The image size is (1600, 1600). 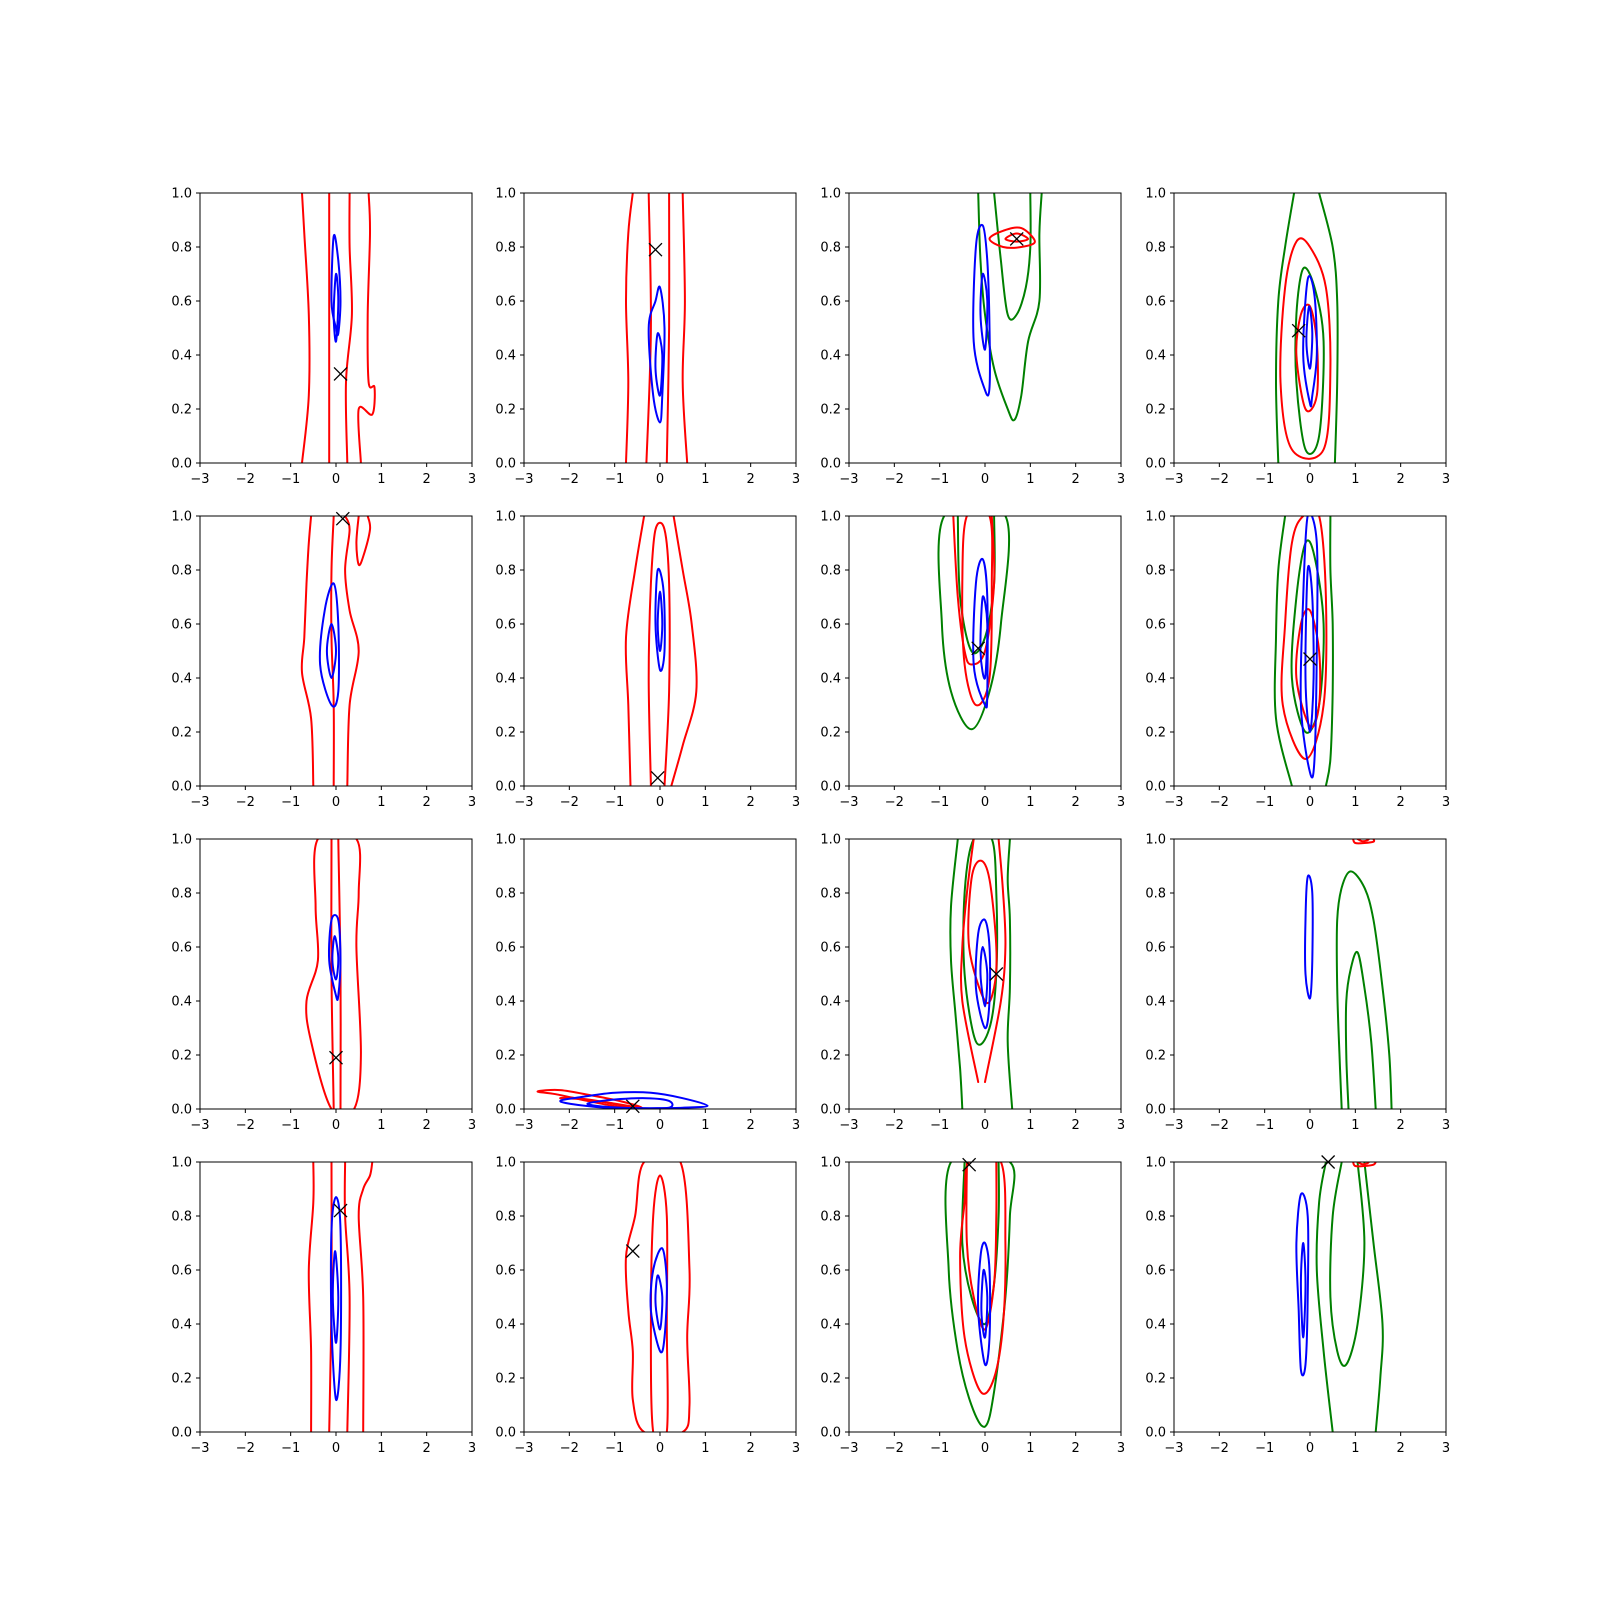 What do you see at coordinates (1297, 983) in the screenshot?
I see `subplot-3-4: −3 −2 −1 0 1 2 3 0.0 0.2 0.4 0.6 0.8 1.0` at bounding box center [1297, 983].